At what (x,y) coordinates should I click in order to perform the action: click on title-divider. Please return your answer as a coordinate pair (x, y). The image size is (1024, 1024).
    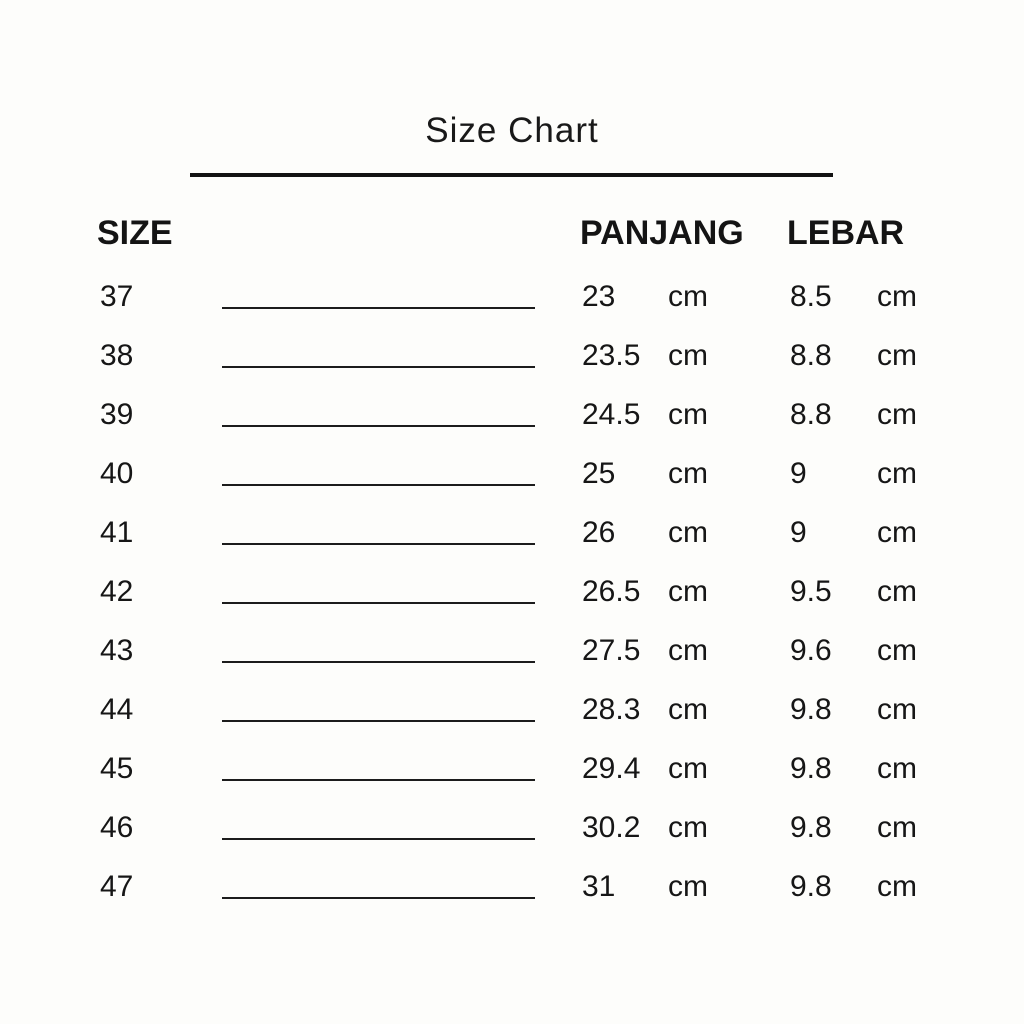
    Looking at the image, I should click on (511, 175).